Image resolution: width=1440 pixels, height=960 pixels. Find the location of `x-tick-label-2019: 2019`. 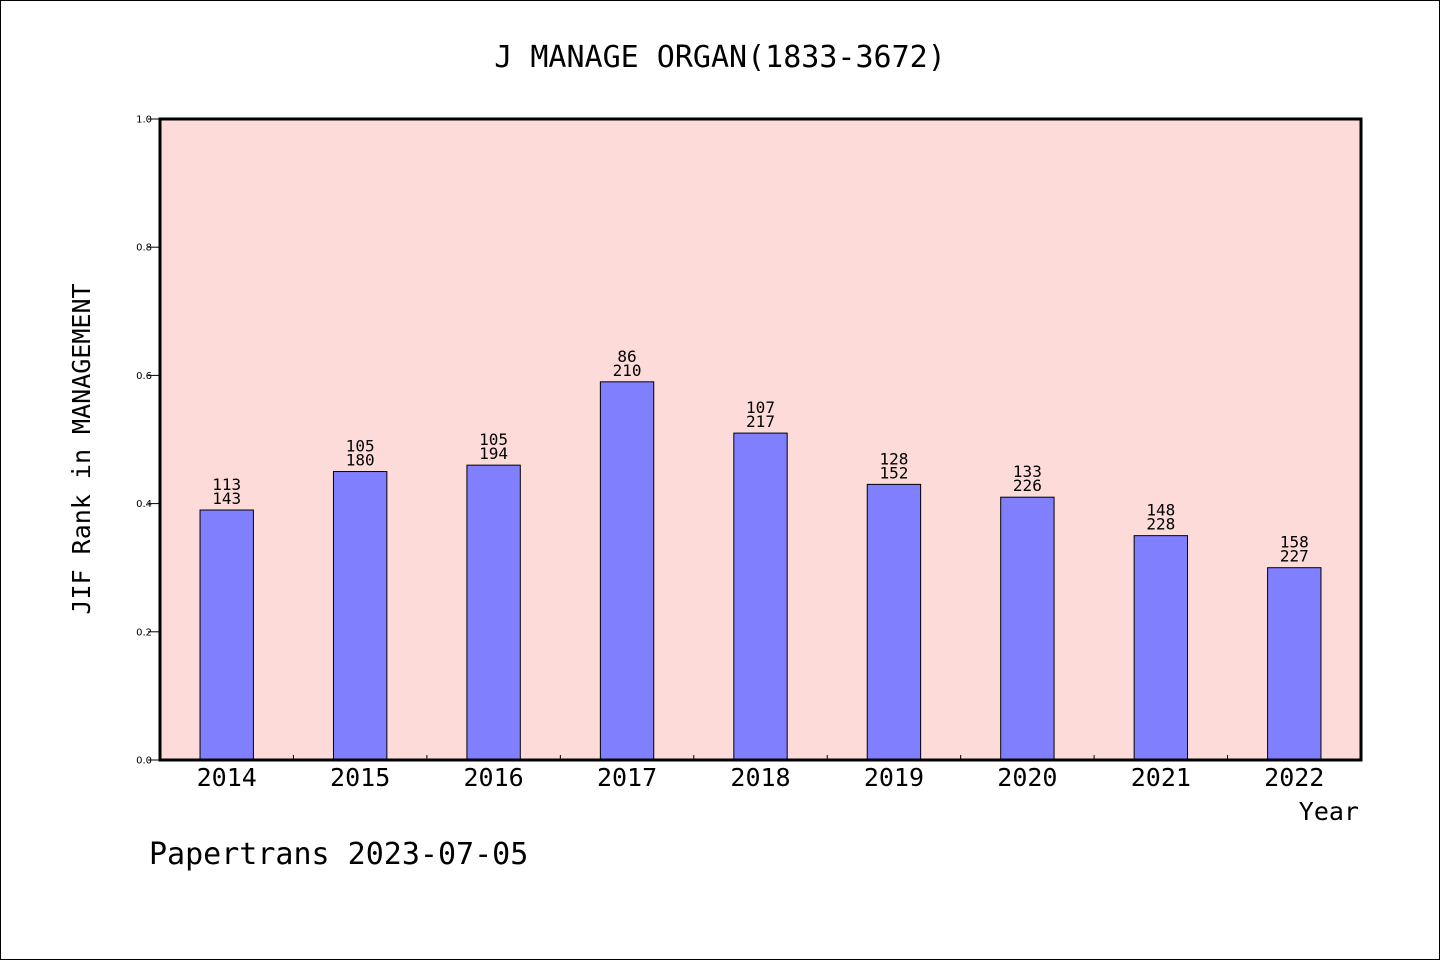

x-tick-label-2019: 2019 is located at coordinates (894, 777).